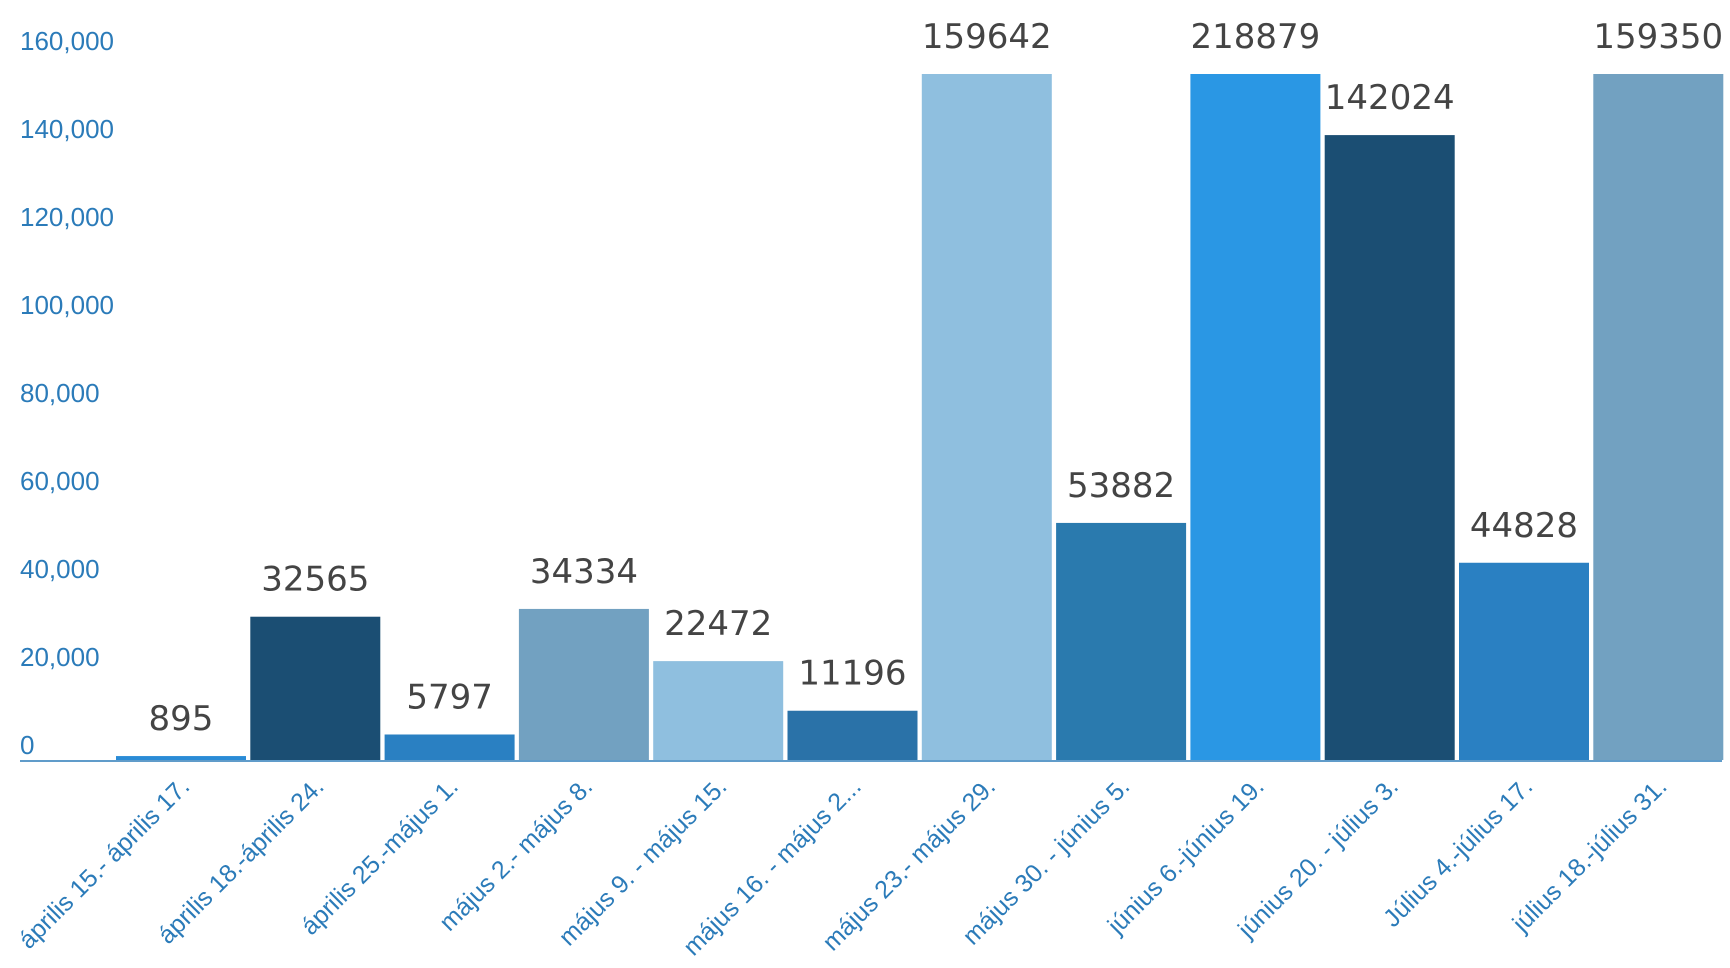 The width and height of the screenshot is (1730, 968). I want to click on data-label: 142024, so click(1390, 98).